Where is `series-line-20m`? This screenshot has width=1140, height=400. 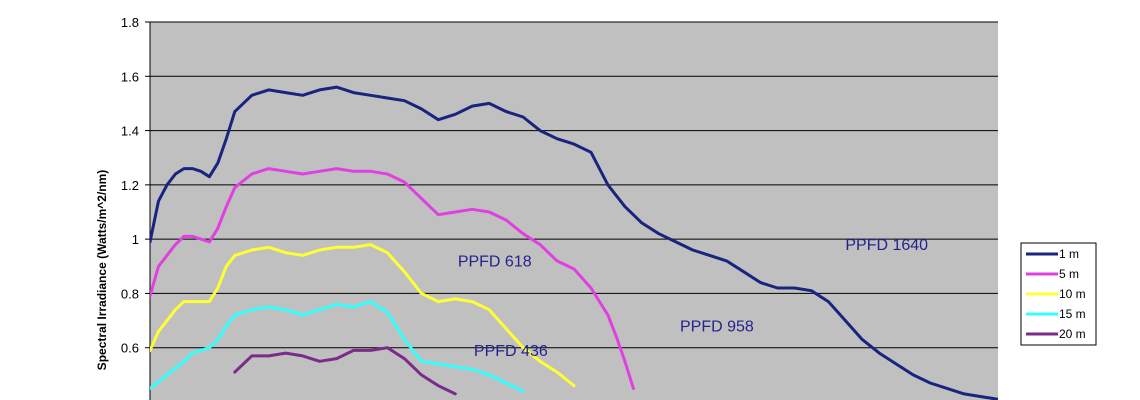 series-line-20m is located at coordinates (345, 371).